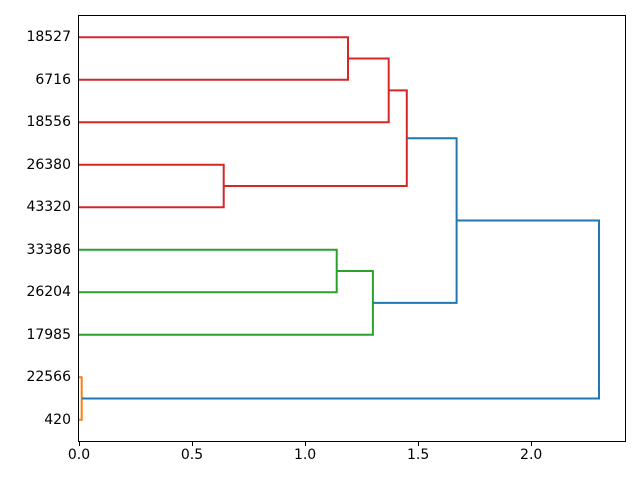 Image resolution: width=640 pixels, height=480 pixels. I want to click on x-axis-tick-label-0.5: 0.5, so click(192, 455).